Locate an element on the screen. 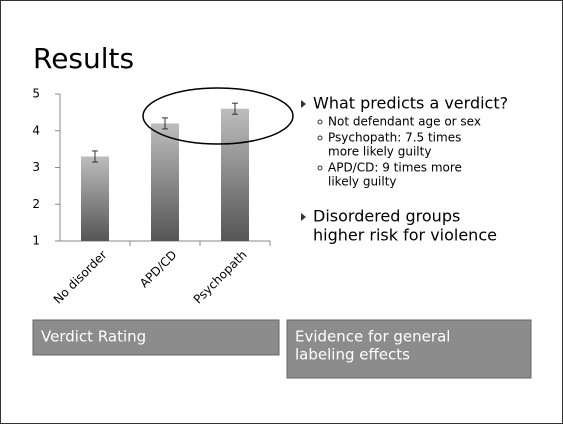 The height and width of the screenshot is (424, 563). caption-text: Verdict Rating is located at coordinates (93, 337).